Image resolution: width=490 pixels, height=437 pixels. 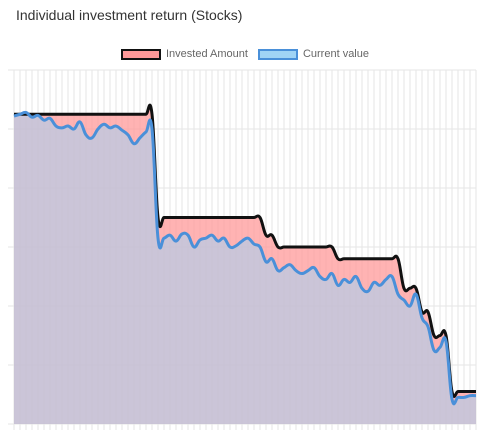 What do you see at coordinates (141, 54) in the screenshot?
I see `legend-swatch-invested` at bounding box center [141, 54].